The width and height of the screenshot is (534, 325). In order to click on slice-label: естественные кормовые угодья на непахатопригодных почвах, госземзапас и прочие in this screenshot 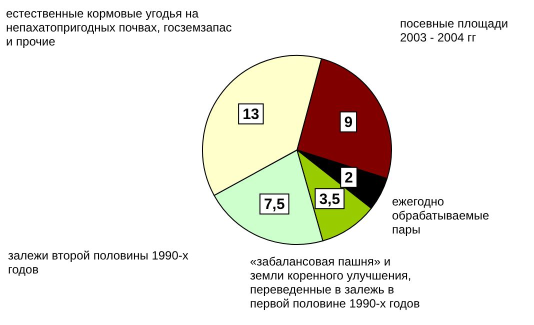, I will do `click(119, 27)`.